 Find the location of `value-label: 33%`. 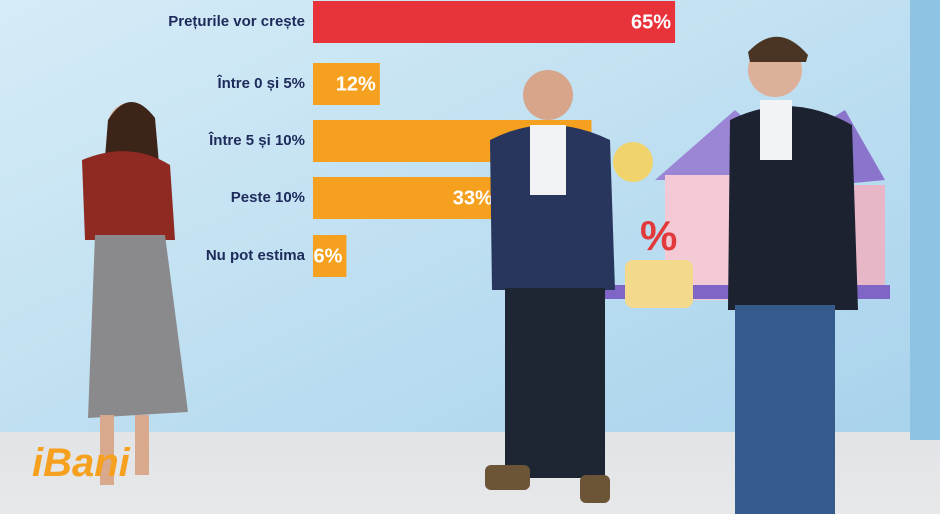

value-label: 33% is located at coordinates (473, 198).